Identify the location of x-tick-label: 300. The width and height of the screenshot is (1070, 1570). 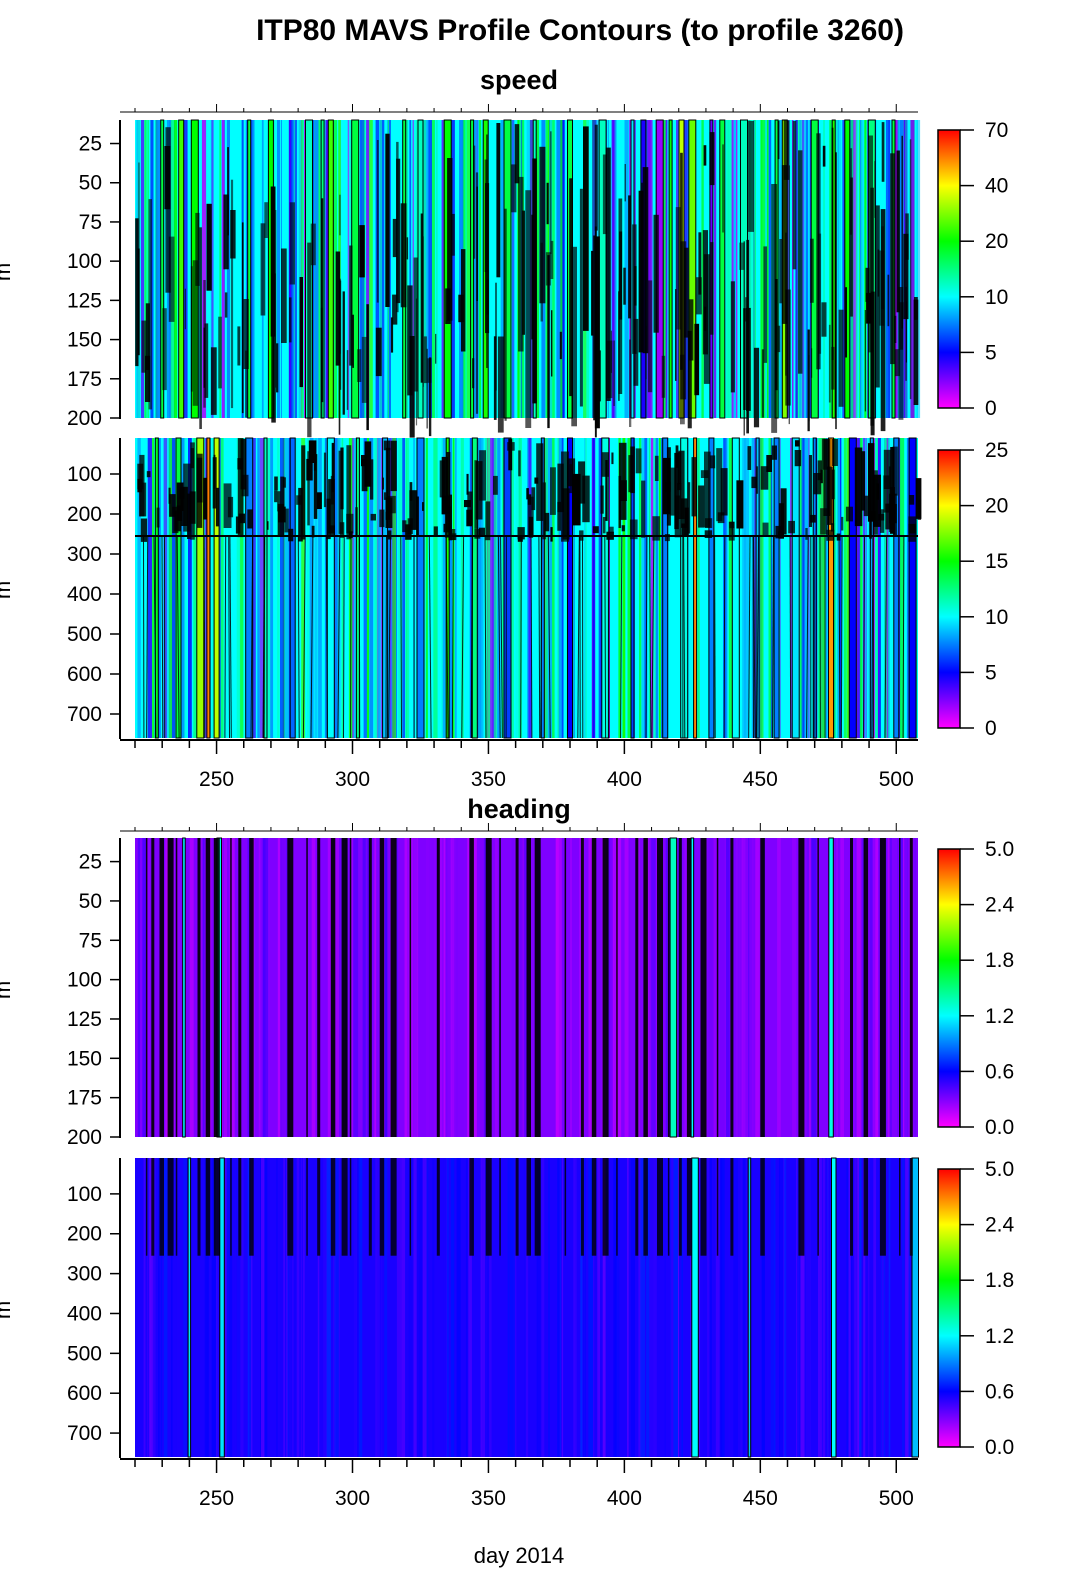
(352, 1498).